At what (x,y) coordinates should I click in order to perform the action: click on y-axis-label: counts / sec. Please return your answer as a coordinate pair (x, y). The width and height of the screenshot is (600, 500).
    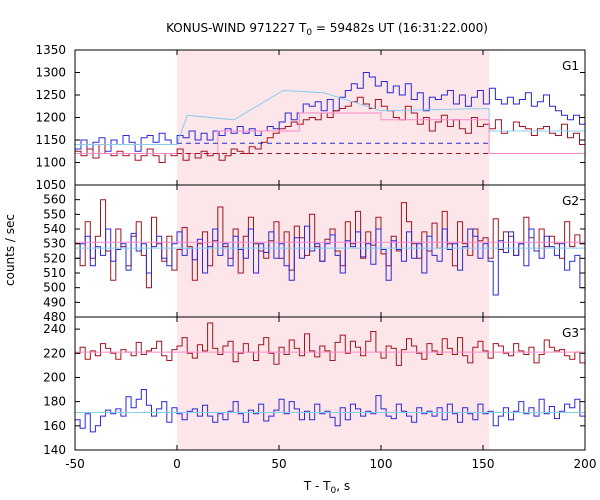
    Looking at the image, I should click on (10, 250).